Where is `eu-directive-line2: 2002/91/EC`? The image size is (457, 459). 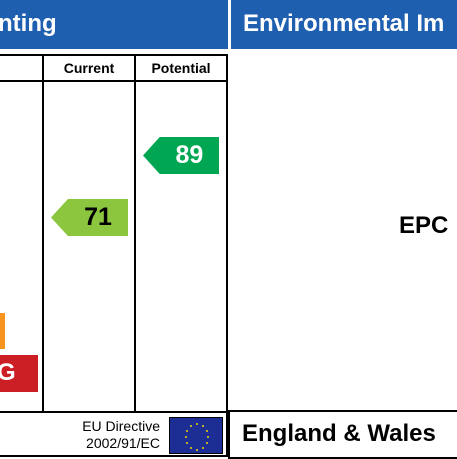 eu-directive-line2: 2002/91/EC is located at coordinates (123, 443).